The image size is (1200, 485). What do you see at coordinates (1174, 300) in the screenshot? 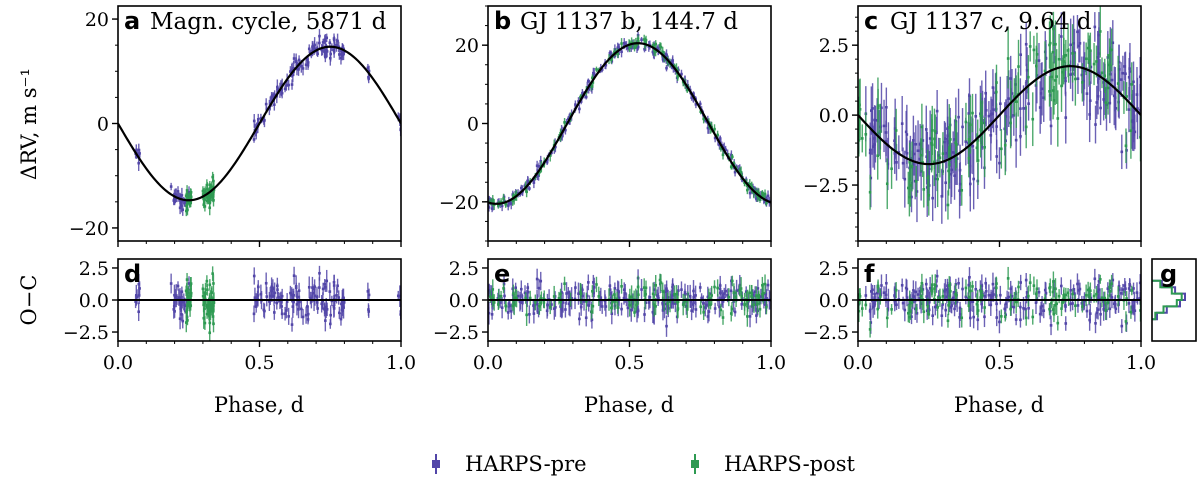
I see `panel-g-frame` at bounding box center [1174, 300].